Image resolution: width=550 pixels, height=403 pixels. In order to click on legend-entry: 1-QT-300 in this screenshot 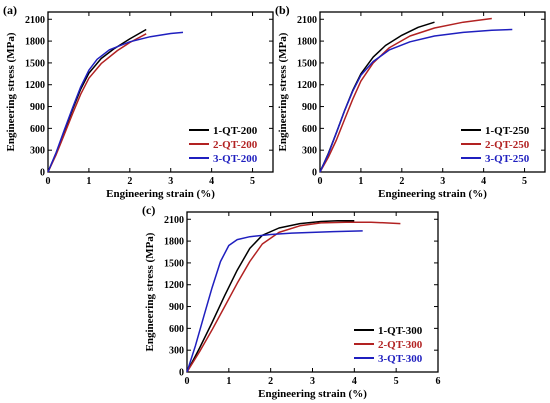, I will do `click(400, 331)`.